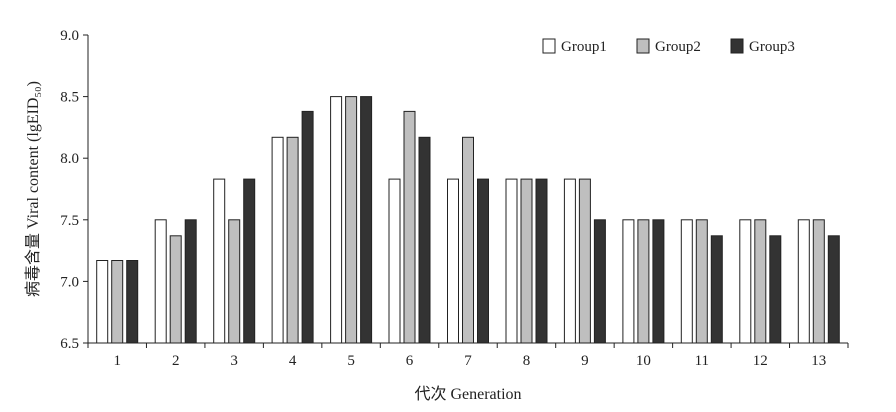  What do you see at coordinates (69, 344) in the screenshot?
I see `y-tick-label-6.5: 6.5` at bounding box center [69, 344].